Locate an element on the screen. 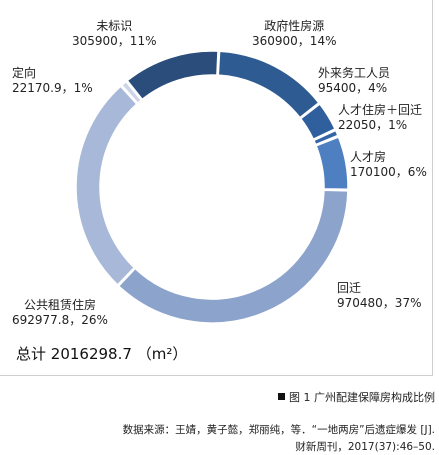 The width and height of the screenshot is (439, 455). label-talent-plus-relocation: 人才住房＋回迁 22050，1% is located at coordinates (380, 117).